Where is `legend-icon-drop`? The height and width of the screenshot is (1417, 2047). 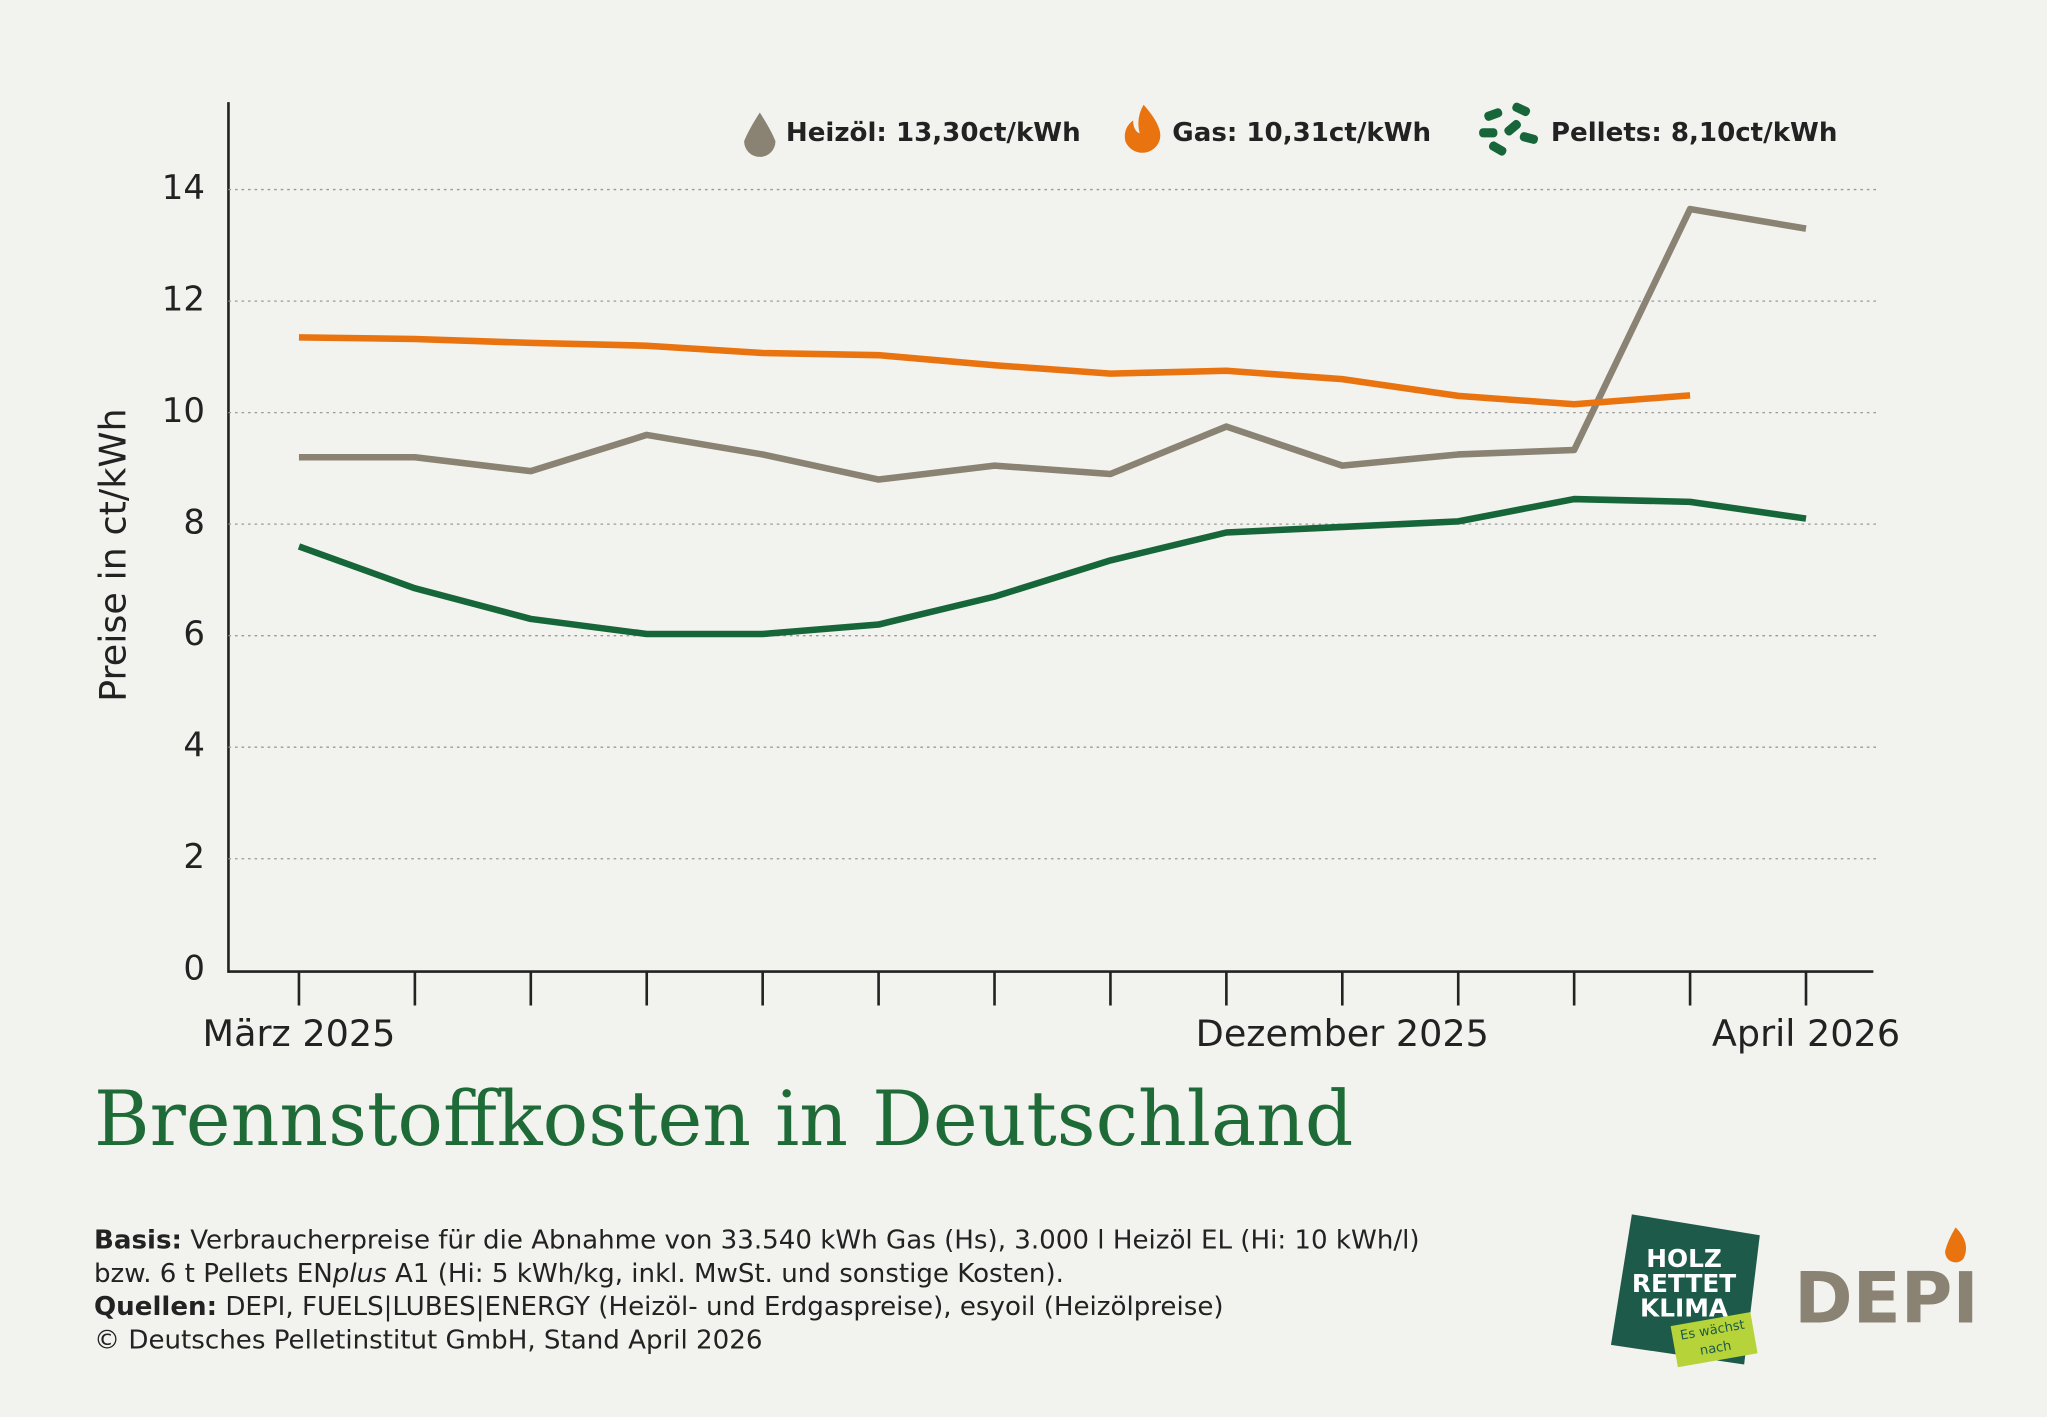
legend-icon-drop is located at coordinates (760, 134).